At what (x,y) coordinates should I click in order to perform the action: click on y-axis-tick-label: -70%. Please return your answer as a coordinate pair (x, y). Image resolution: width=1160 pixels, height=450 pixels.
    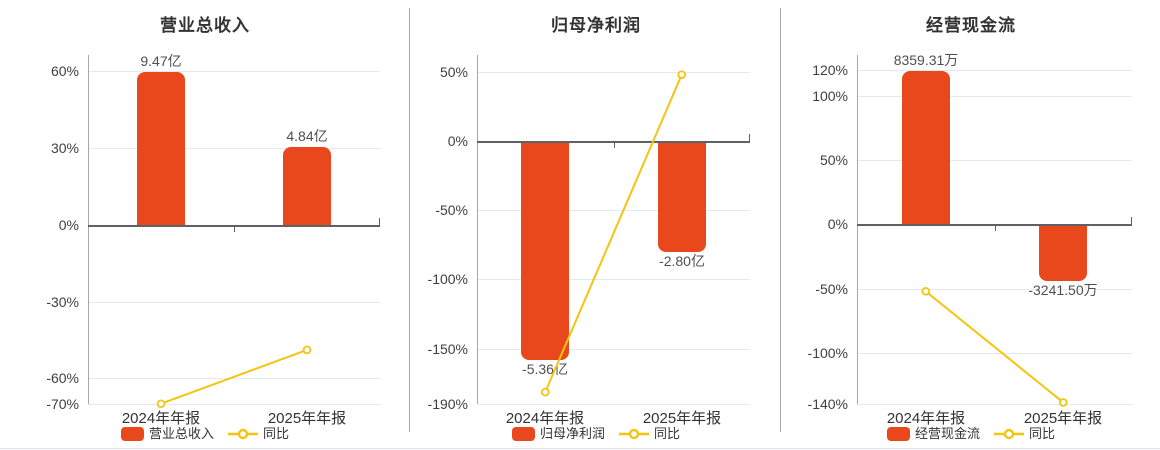
    Looking at the image, I should click on (62, 404).